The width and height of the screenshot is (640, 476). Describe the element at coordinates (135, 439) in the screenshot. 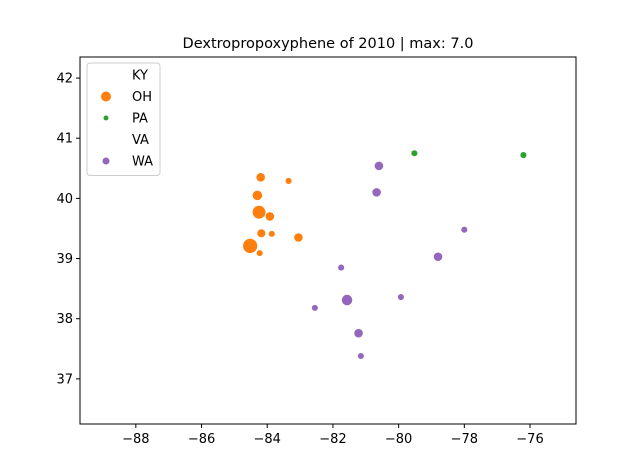

I see `x-tick-label: −88` at that location.